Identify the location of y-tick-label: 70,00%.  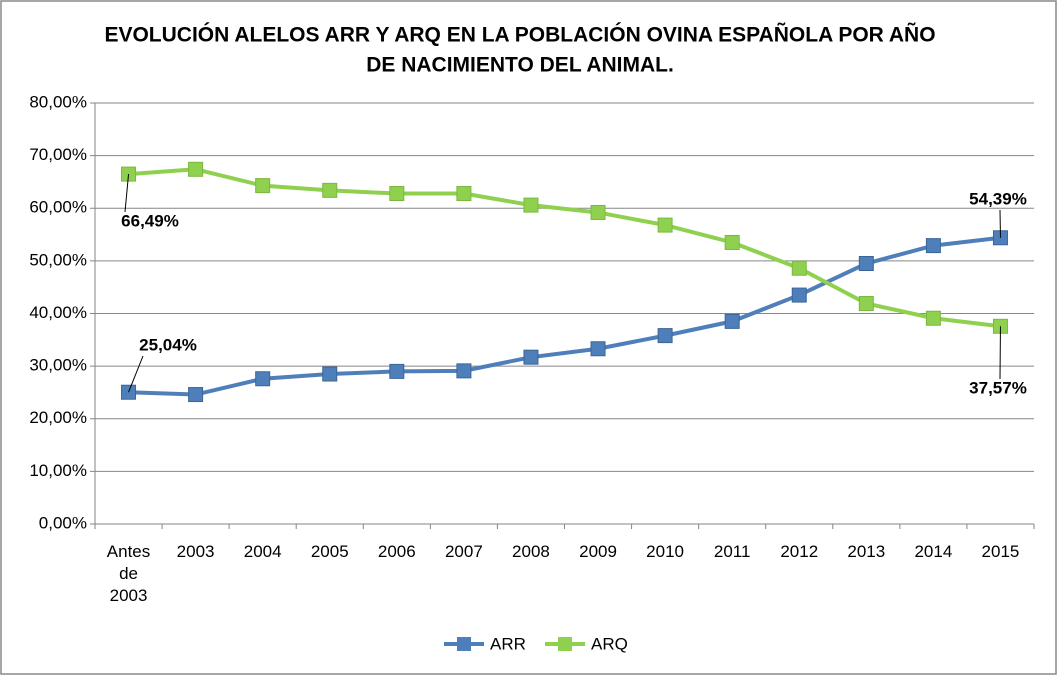
(58, 154).